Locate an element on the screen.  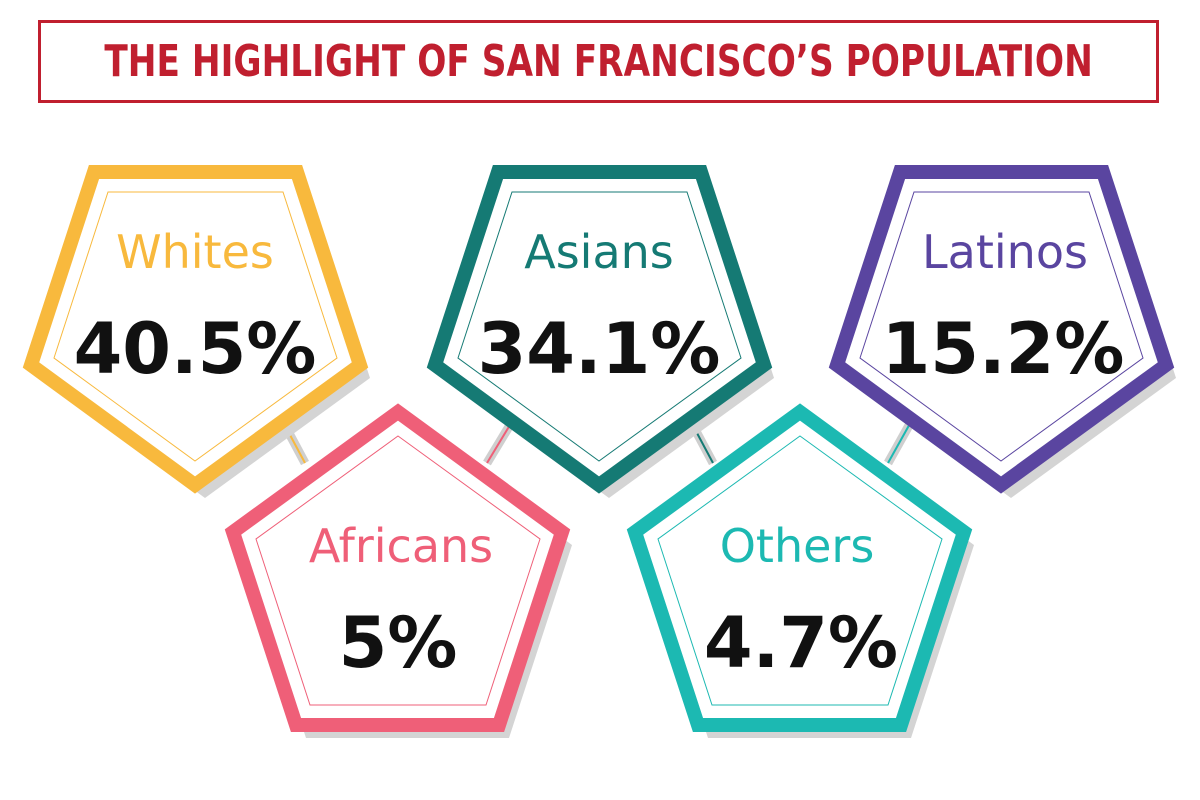
pentagon-latinos-inner is located at coordinates (1001, 326).